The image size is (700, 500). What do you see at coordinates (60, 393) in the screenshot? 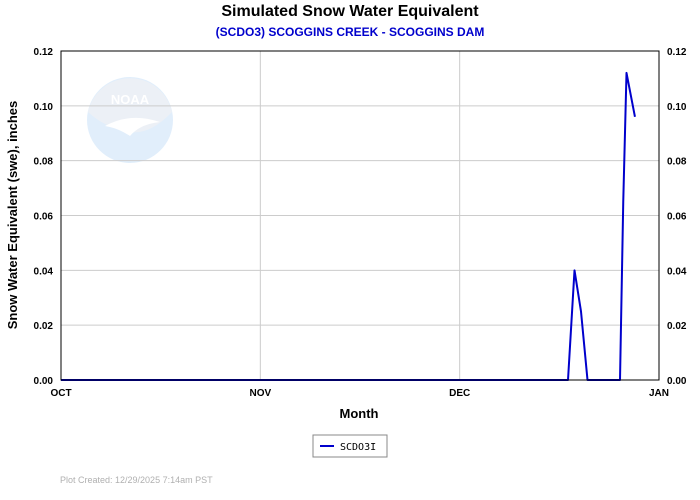
I see `x-tick-label: OCT` at bounding box center [60, 393].